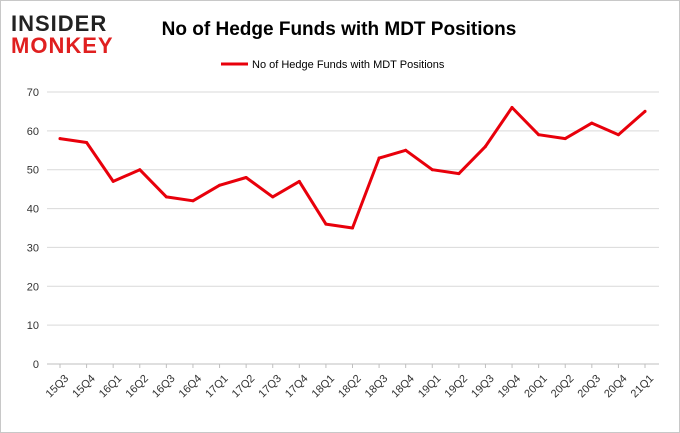 This screenshot has width=680, height=433. Describe the element at coordinates (33, 171) in the screenshot. I see `y-tick-label: 50` at that location.